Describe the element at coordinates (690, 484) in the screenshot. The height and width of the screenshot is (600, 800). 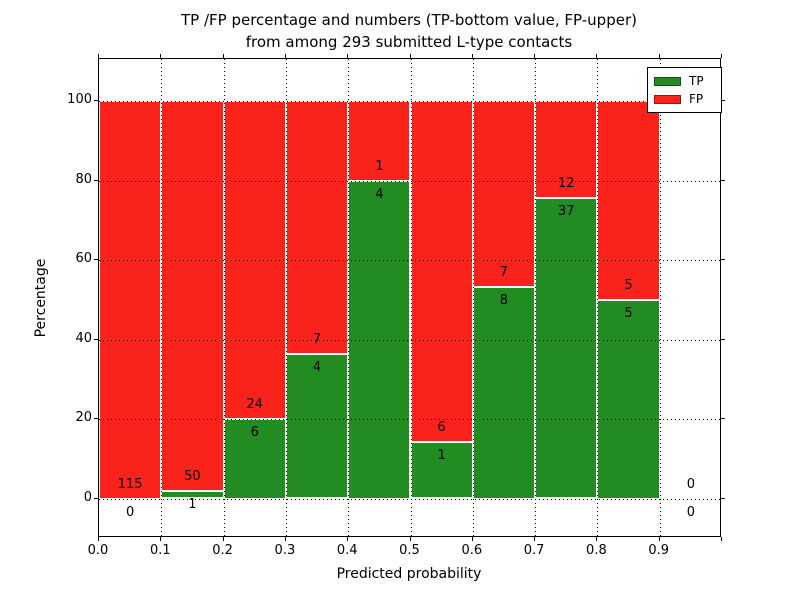
I see `fp-count-label: 0` at that location.